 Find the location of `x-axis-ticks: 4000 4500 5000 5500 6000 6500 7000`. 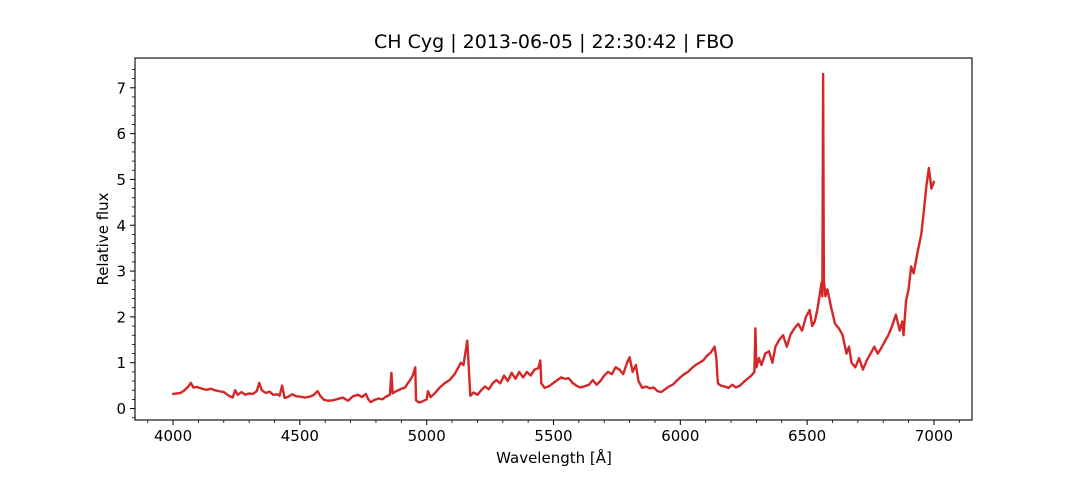

x-axis-ticks: 4000 4500 5000 5500 6000 6500 7000 is located at coordinates (553, 432).